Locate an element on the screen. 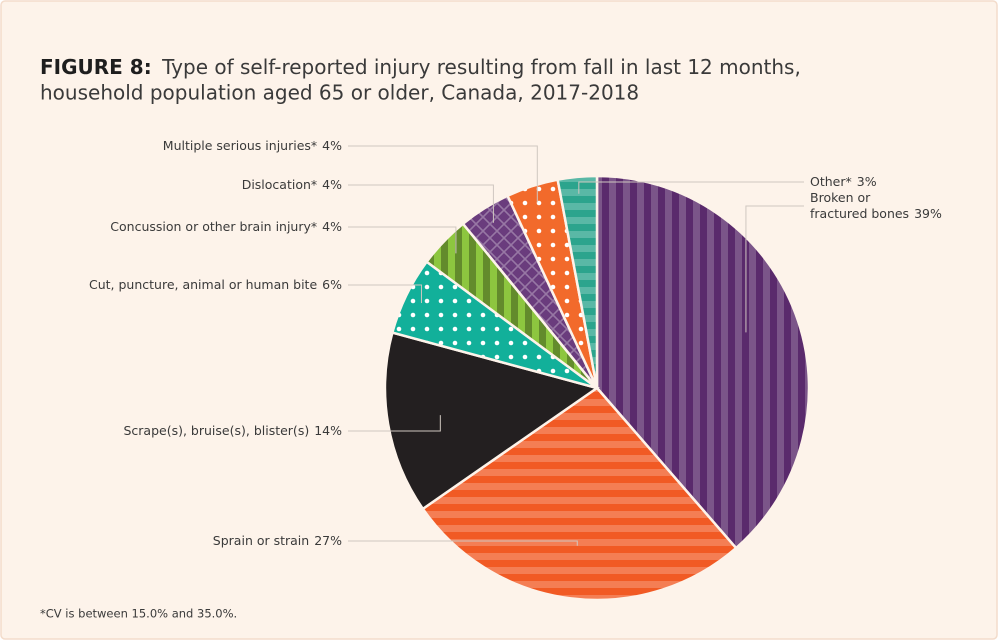 The height and width of the screenshot is (640, 998). slice-label: Cut, puncture, animal or human bite 6% is located at coordinates (215, 284).